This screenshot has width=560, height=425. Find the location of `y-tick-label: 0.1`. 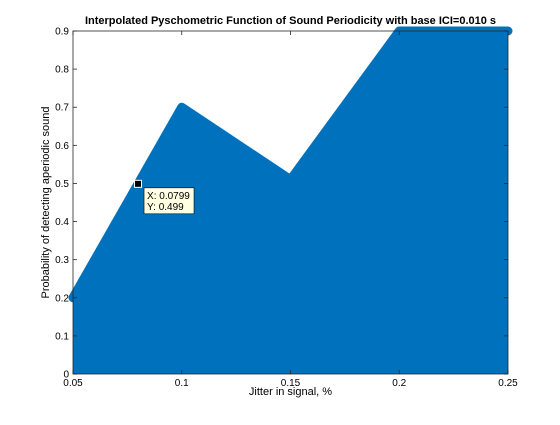

y-tick-label: 0.1 is located at coordinates (62, 336).